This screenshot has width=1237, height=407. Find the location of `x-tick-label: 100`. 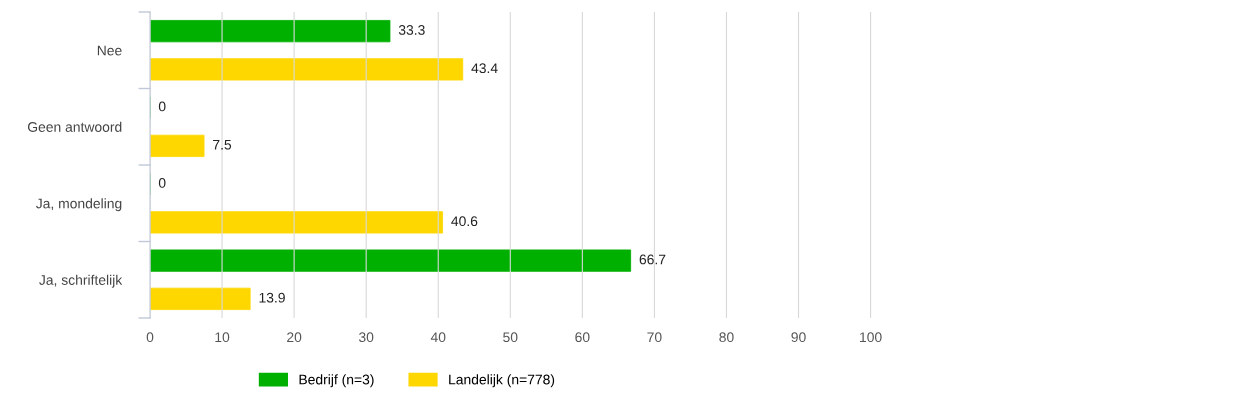

x-tick-label: 100 is located at coordinates (871, 337).